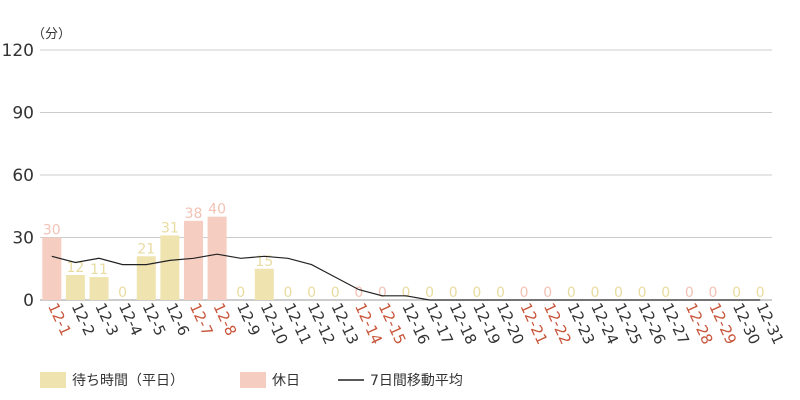 The height and width of the screenshot is (400, 800). Describe the element at coordinates (170, 228) in the screenshot. I see `data-label: 31` at that location.